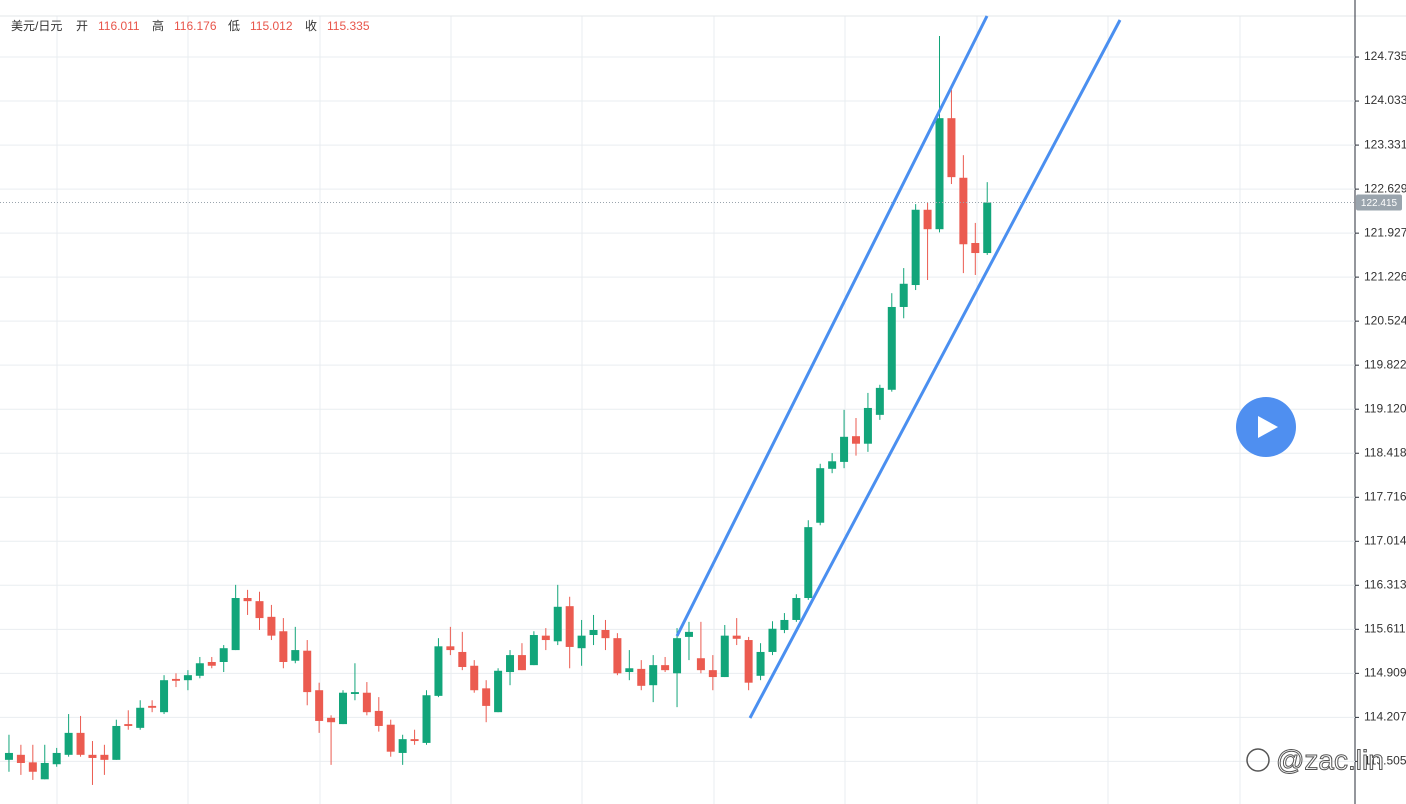 The height and width of the screenshot is (804, 1406). What do you see at coordinates (1330, 759) in the screenshot?
I see `watermark-text: @zac.lin` at bounding box center [1330, 759].